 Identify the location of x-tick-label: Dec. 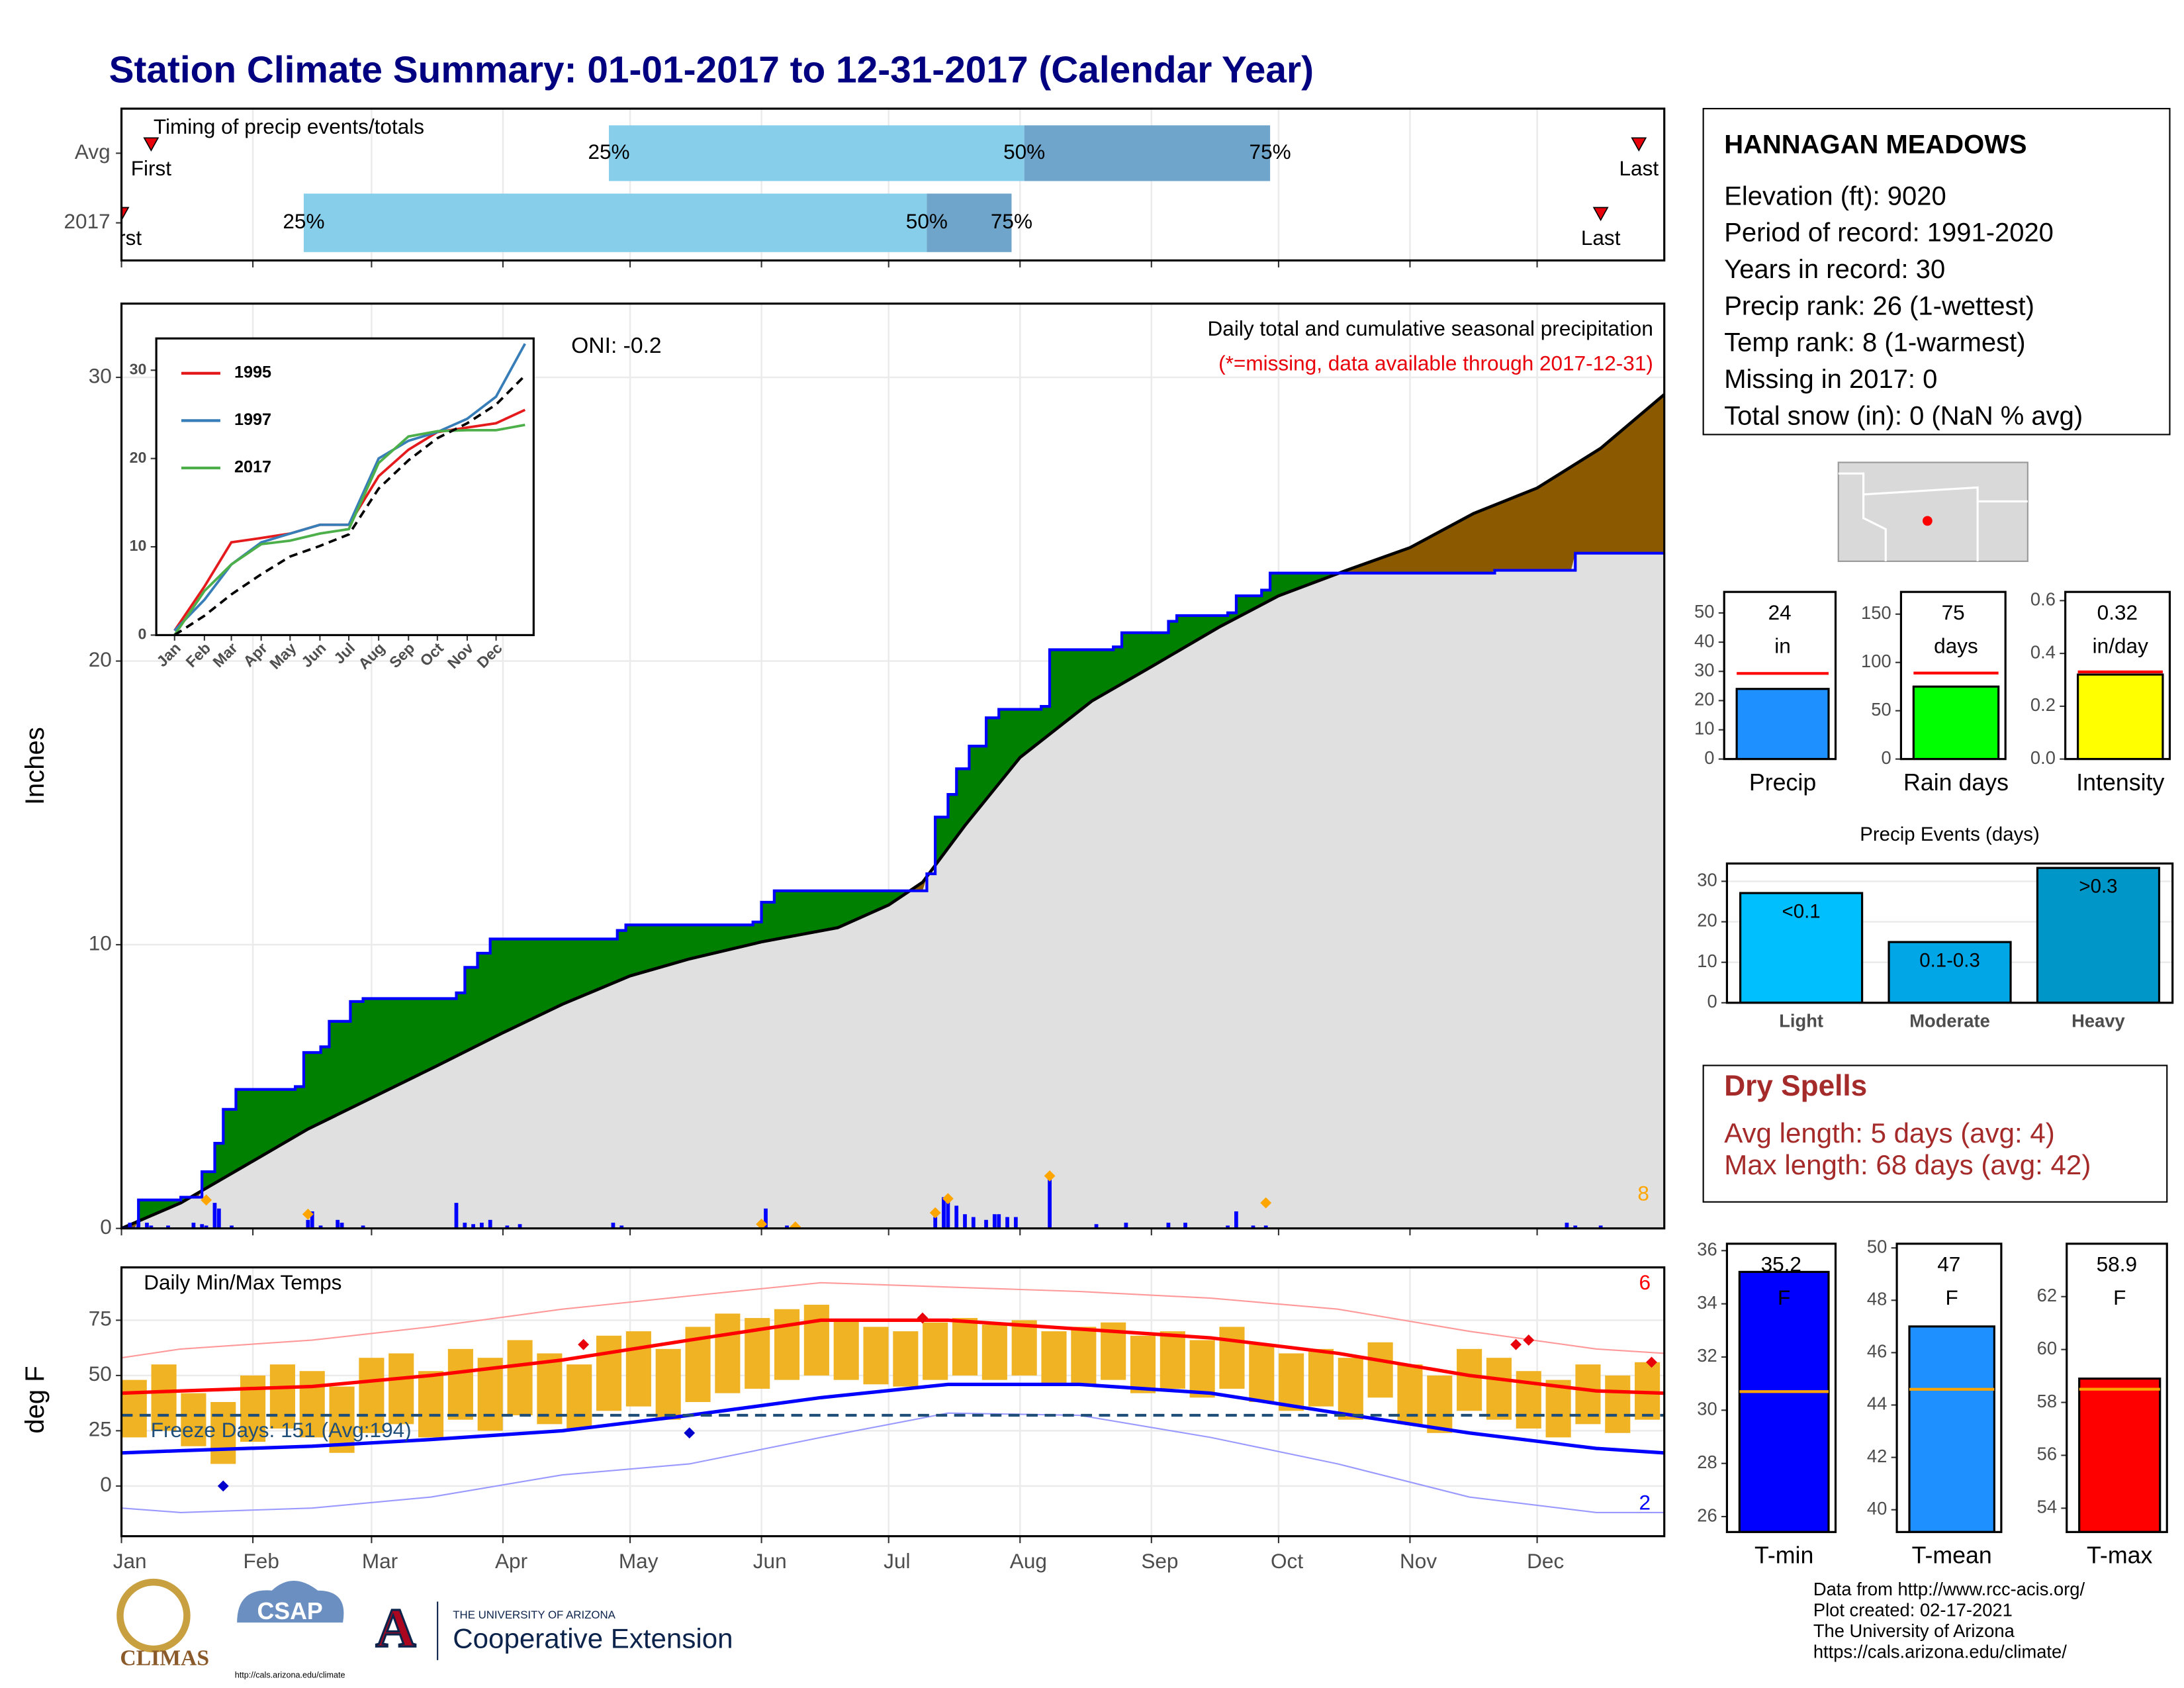
(1545, 1561).